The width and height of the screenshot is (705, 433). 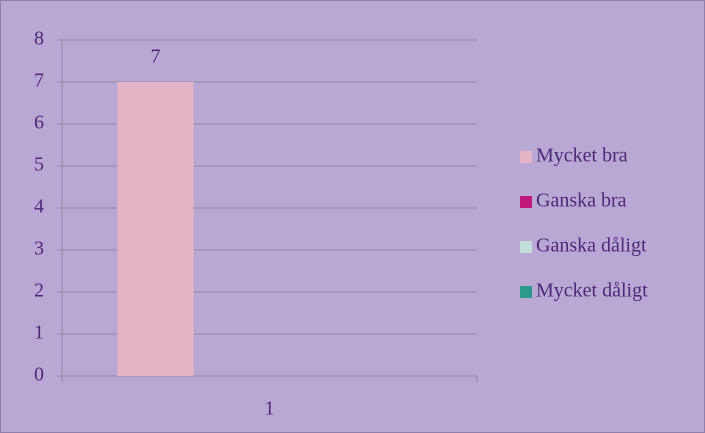 I want to click on y-tick-label: 1, so click(x=39, y=333).